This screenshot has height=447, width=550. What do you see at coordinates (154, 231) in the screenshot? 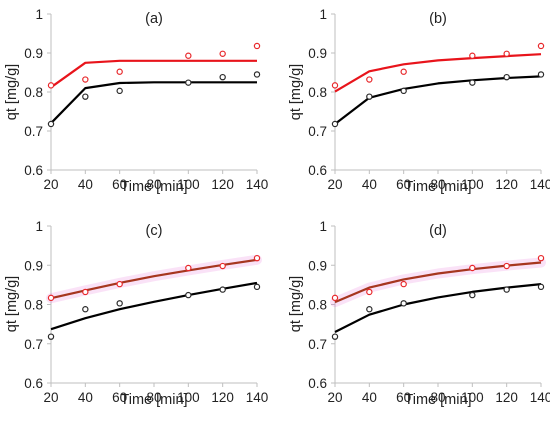
I see `panel-label: (c)` at bounding box center [154, 231].